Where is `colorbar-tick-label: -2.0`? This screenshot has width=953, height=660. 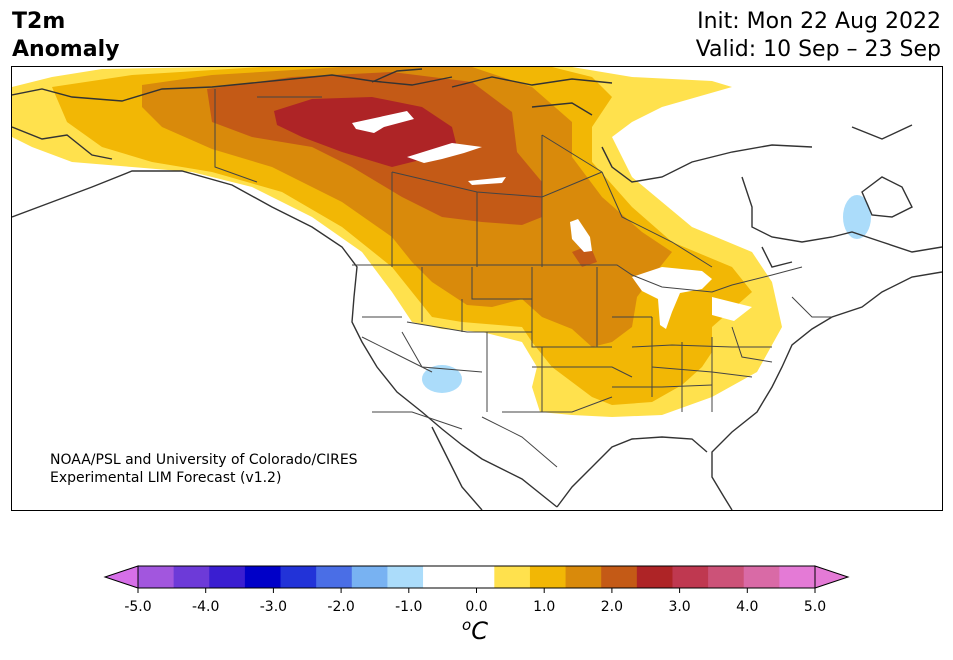 colorbar-tick-label: -2.0 is located at coordinates (340, 607).